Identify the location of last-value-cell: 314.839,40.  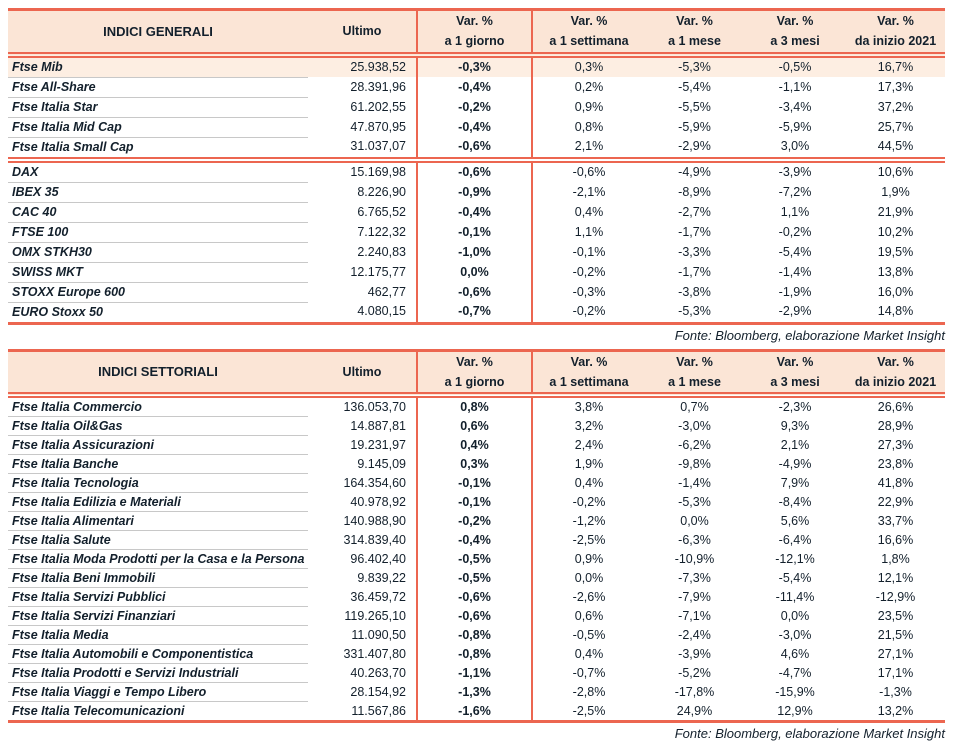
(374, 540).